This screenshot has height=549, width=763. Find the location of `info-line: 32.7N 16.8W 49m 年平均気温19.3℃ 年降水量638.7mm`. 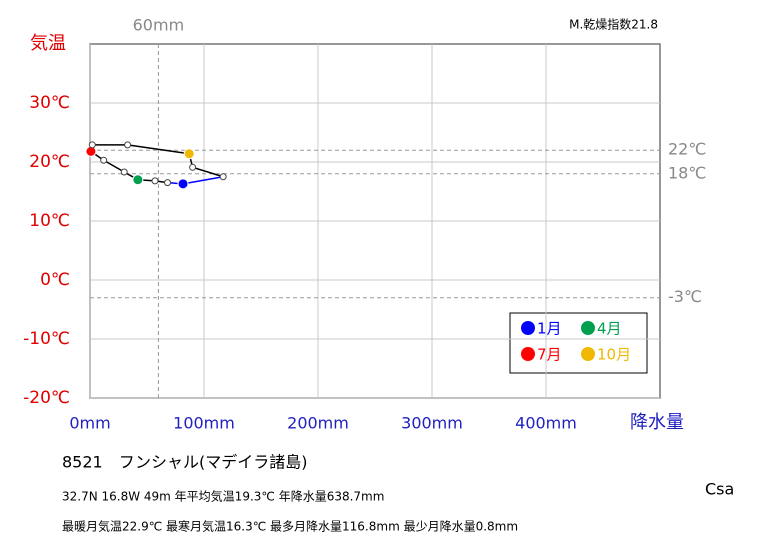

info-line: 32.7N 16.8W 49m 年平均気温19.3℃ 年降水量638.7mm is located at coordinates (223, 496).